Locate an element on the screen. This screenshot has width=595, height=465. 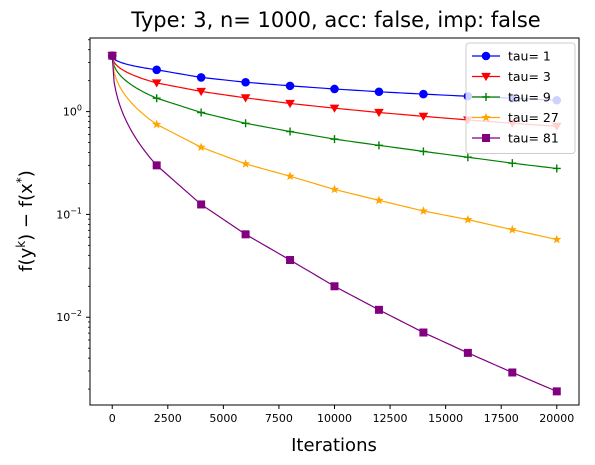
legend-label: tau= 1 is located at coordinates (529, 56).